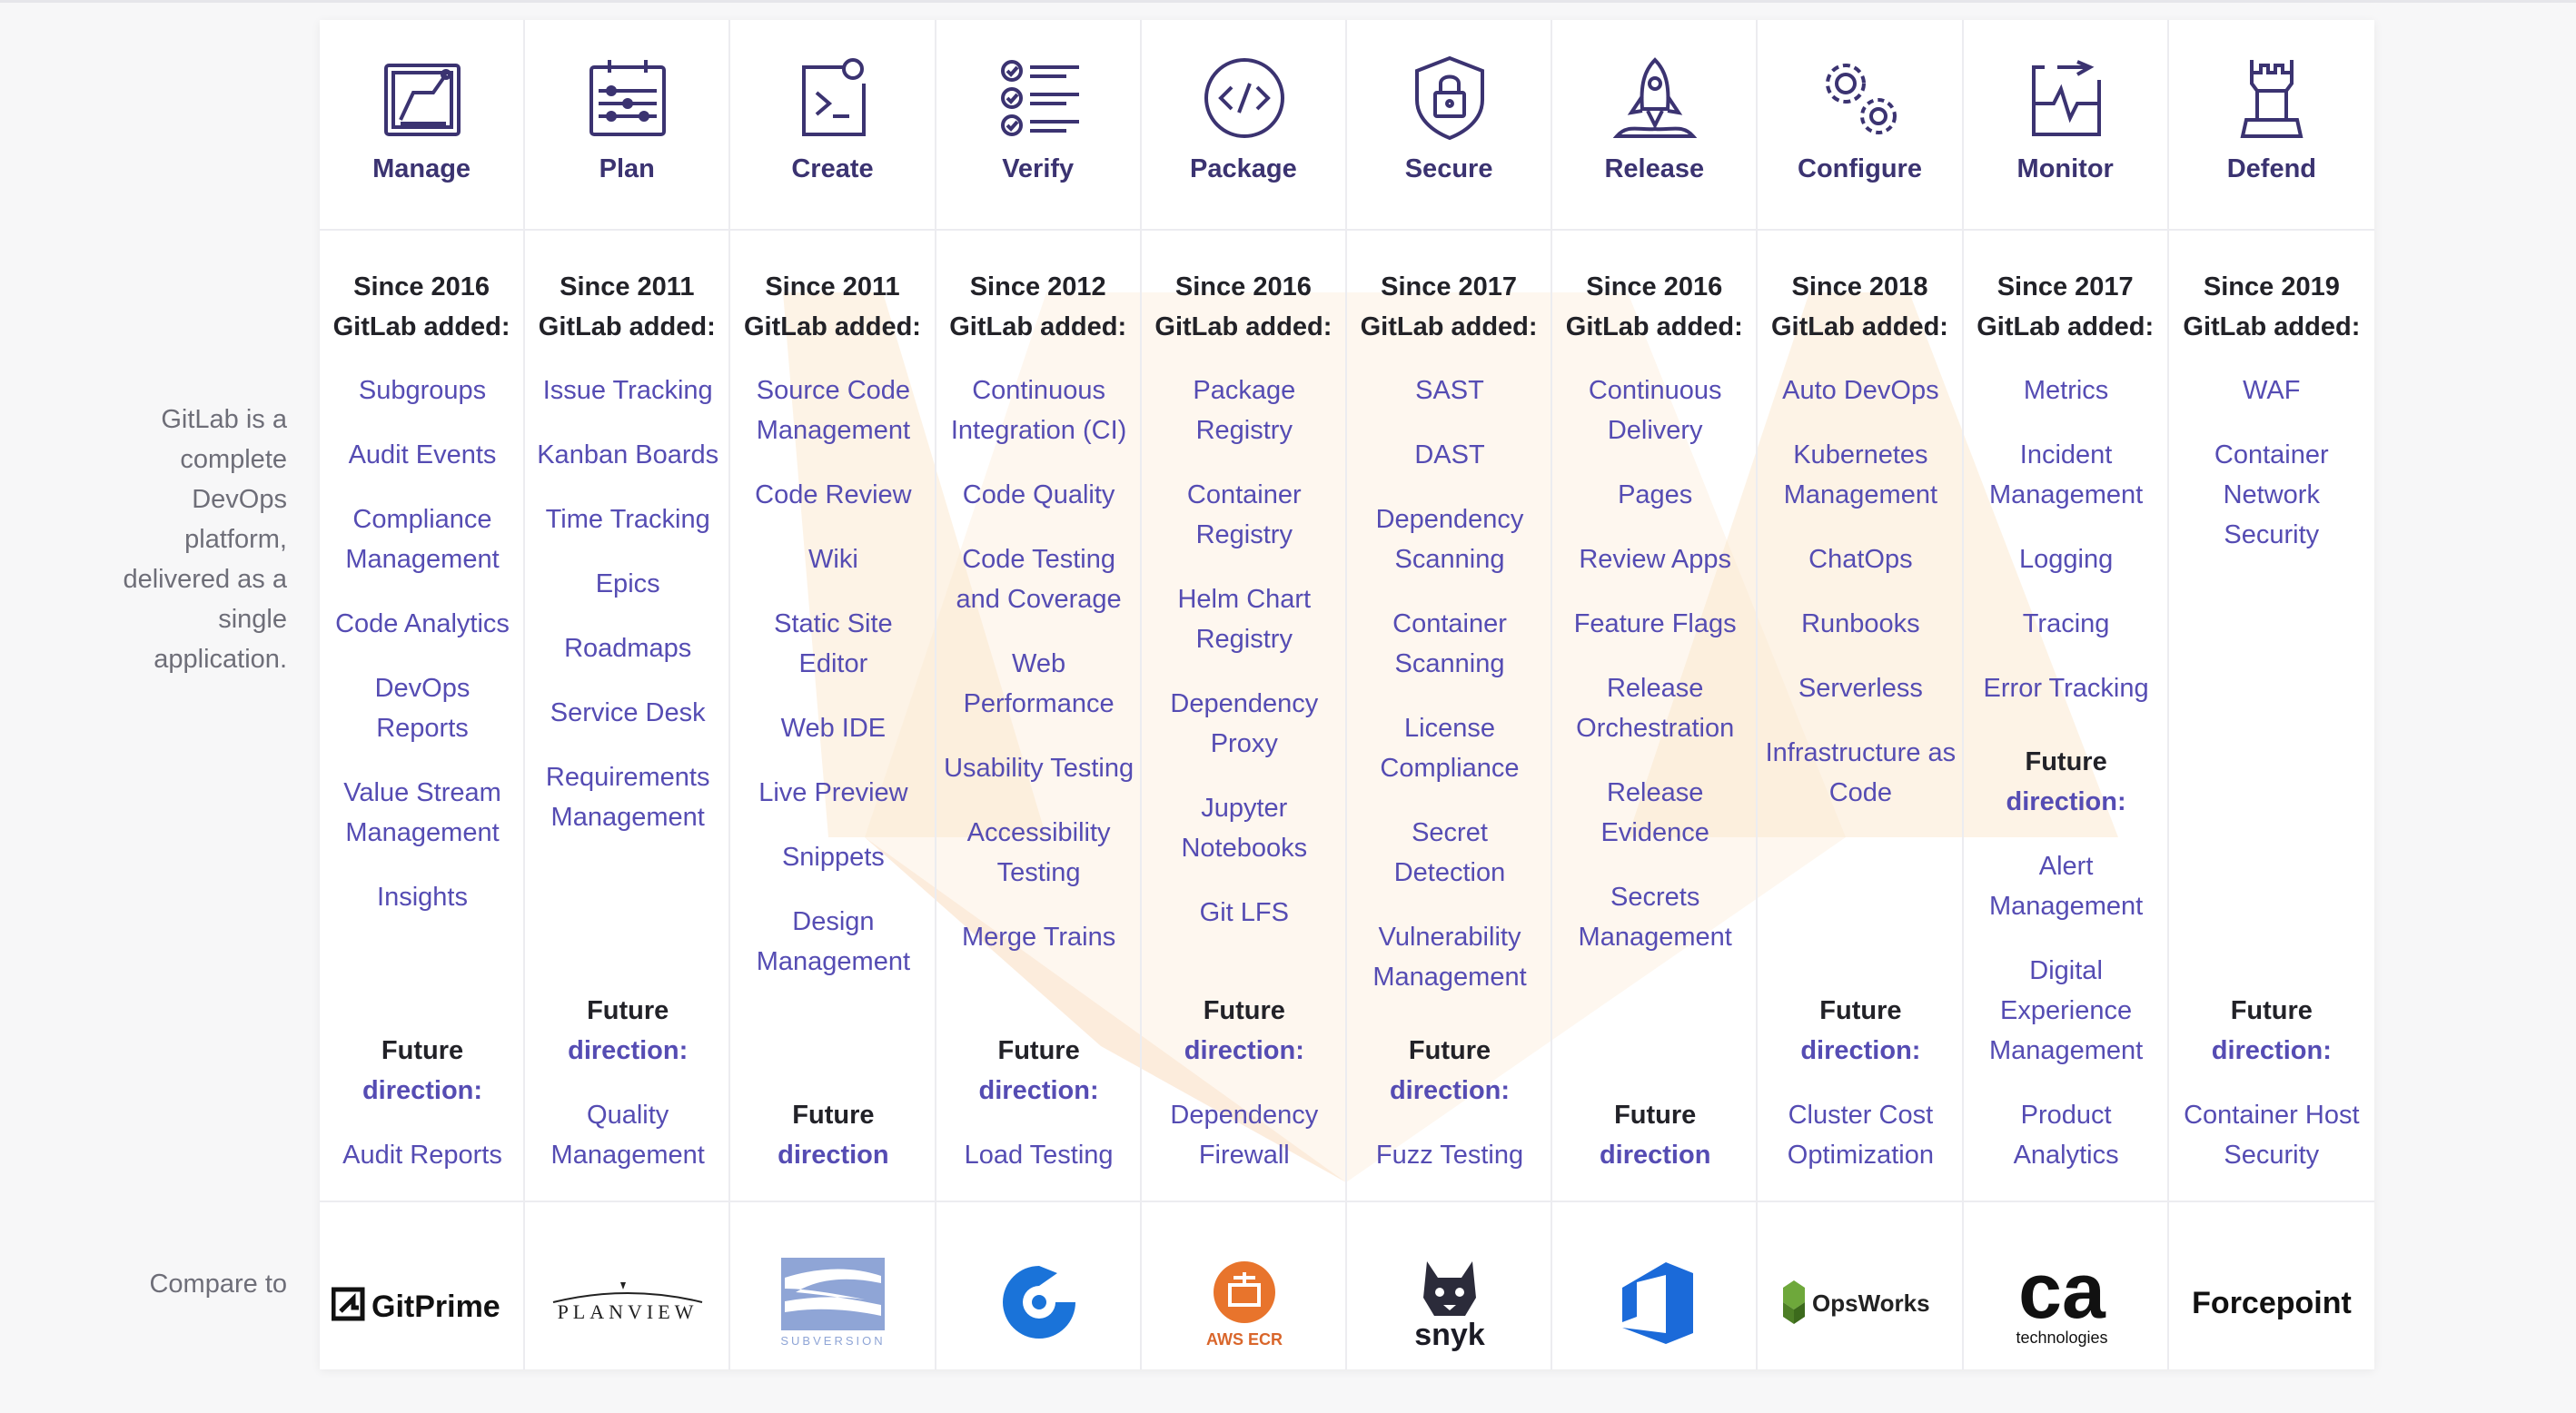 The height and width of the screenshot is (1413, 2576). I want to click on feature-link-pages: Pages, so click(1655, 494).